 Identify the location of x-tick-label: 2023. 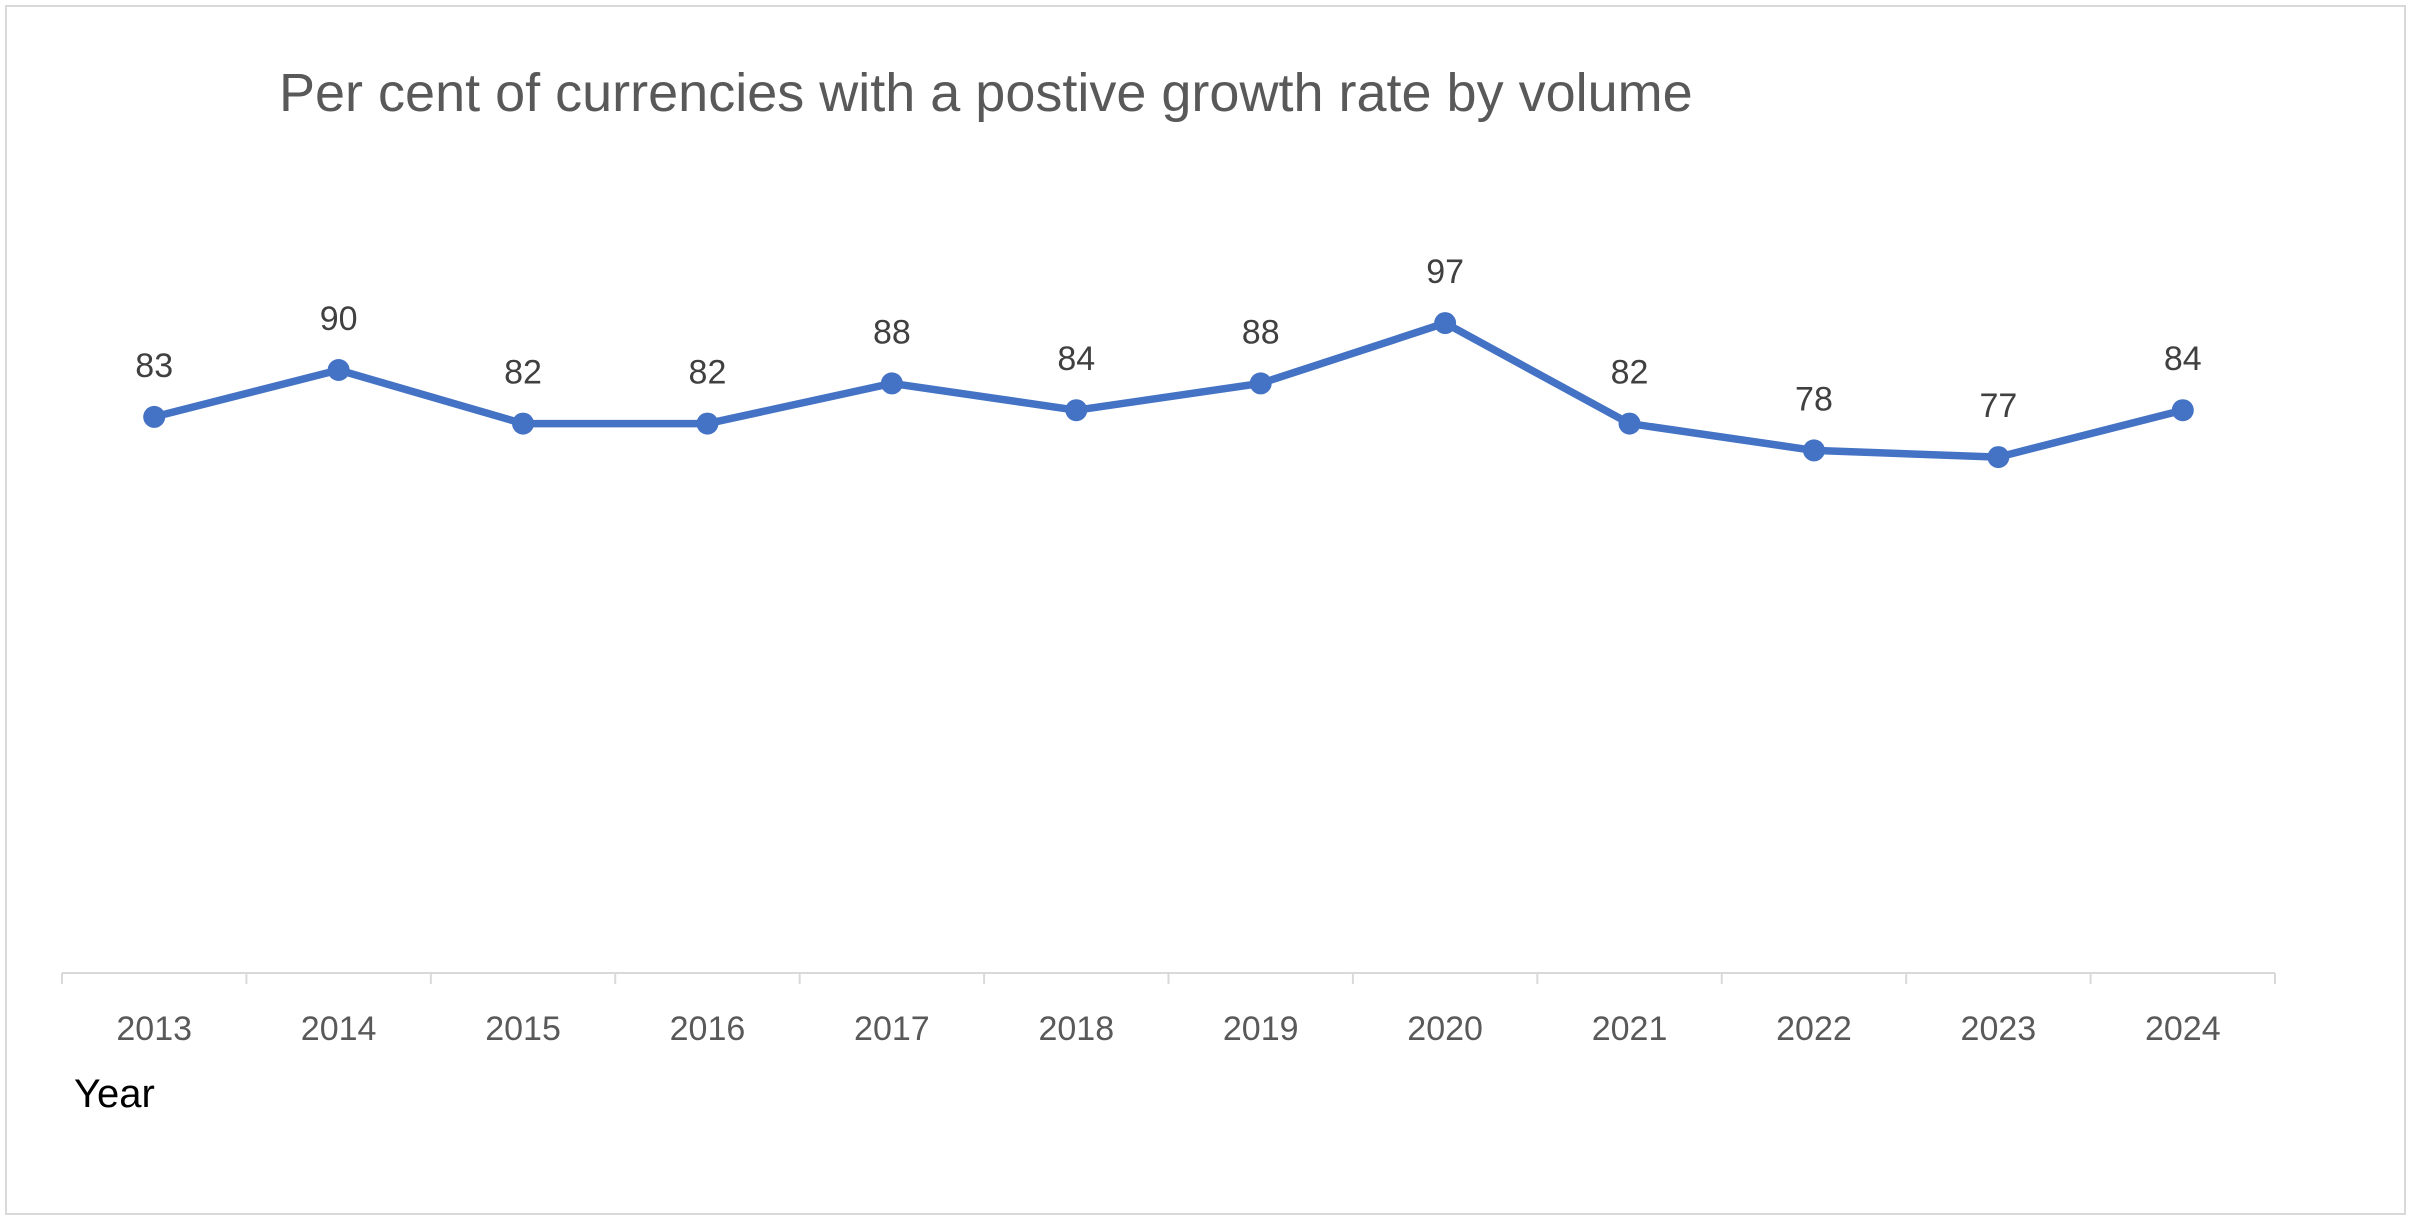
(1999, 1029).